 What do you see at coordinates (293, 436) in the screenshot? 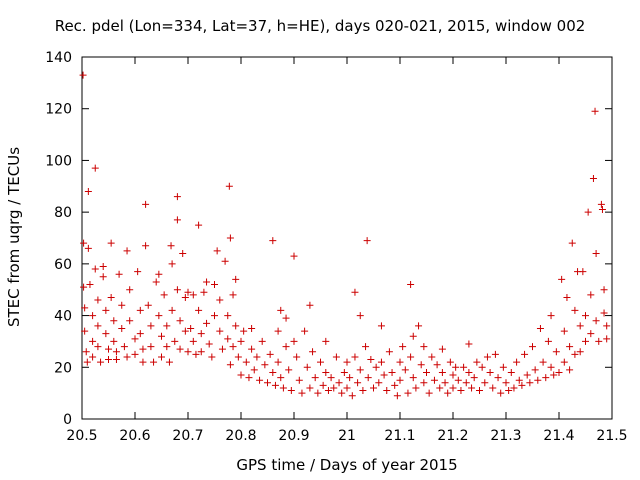
I see `x-tick-label: 20.9` at bounding box center [293, 436].